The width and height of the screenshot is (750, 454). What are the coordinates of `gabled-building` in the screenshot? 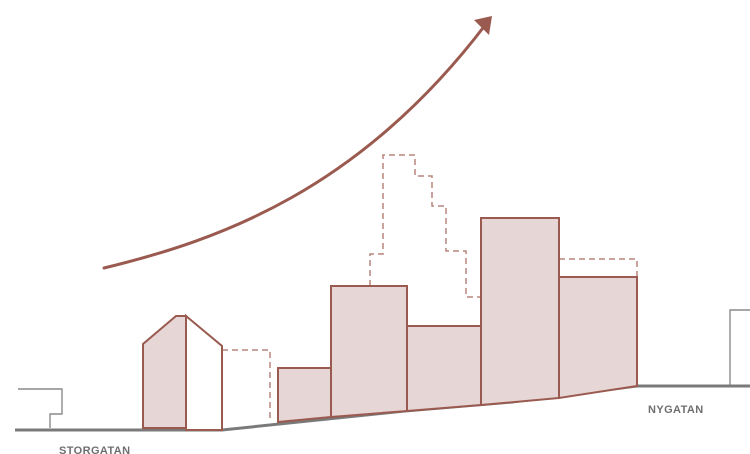 It's located at (164, 372).